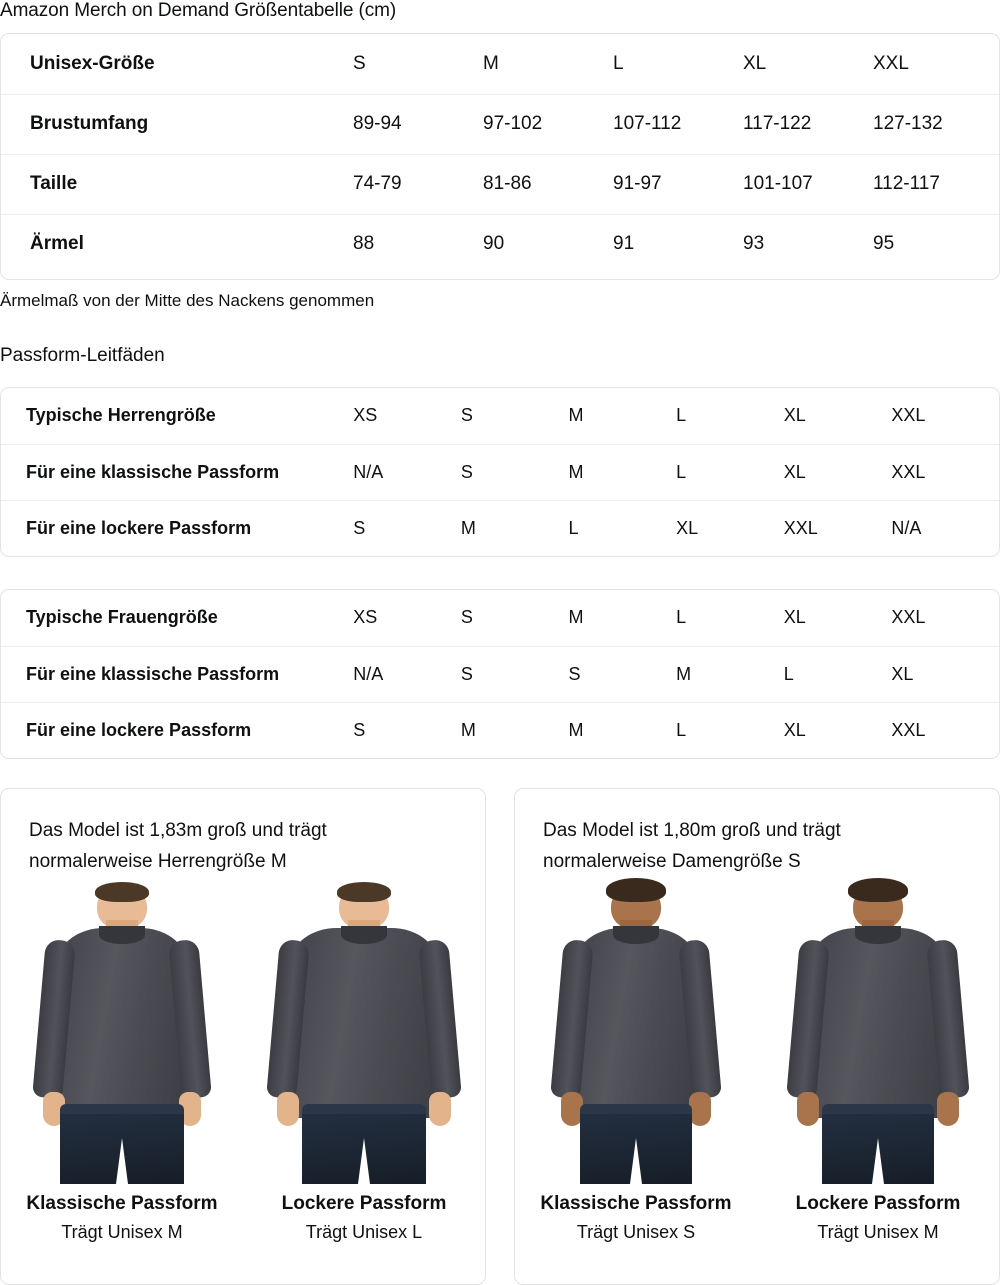 Image resolution: width=1000 pixels, height=1285 pixels. Describe the element at coordinates (82, 355) in the screenshot. I see `fit-guides-title: Passform-Leitfäden` at that location.